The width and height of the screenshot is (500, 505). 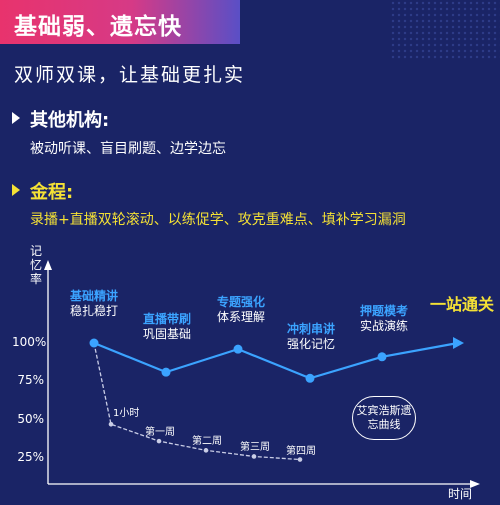 I want to click on stage-name: 专题强化, so click(x=241, y=302).